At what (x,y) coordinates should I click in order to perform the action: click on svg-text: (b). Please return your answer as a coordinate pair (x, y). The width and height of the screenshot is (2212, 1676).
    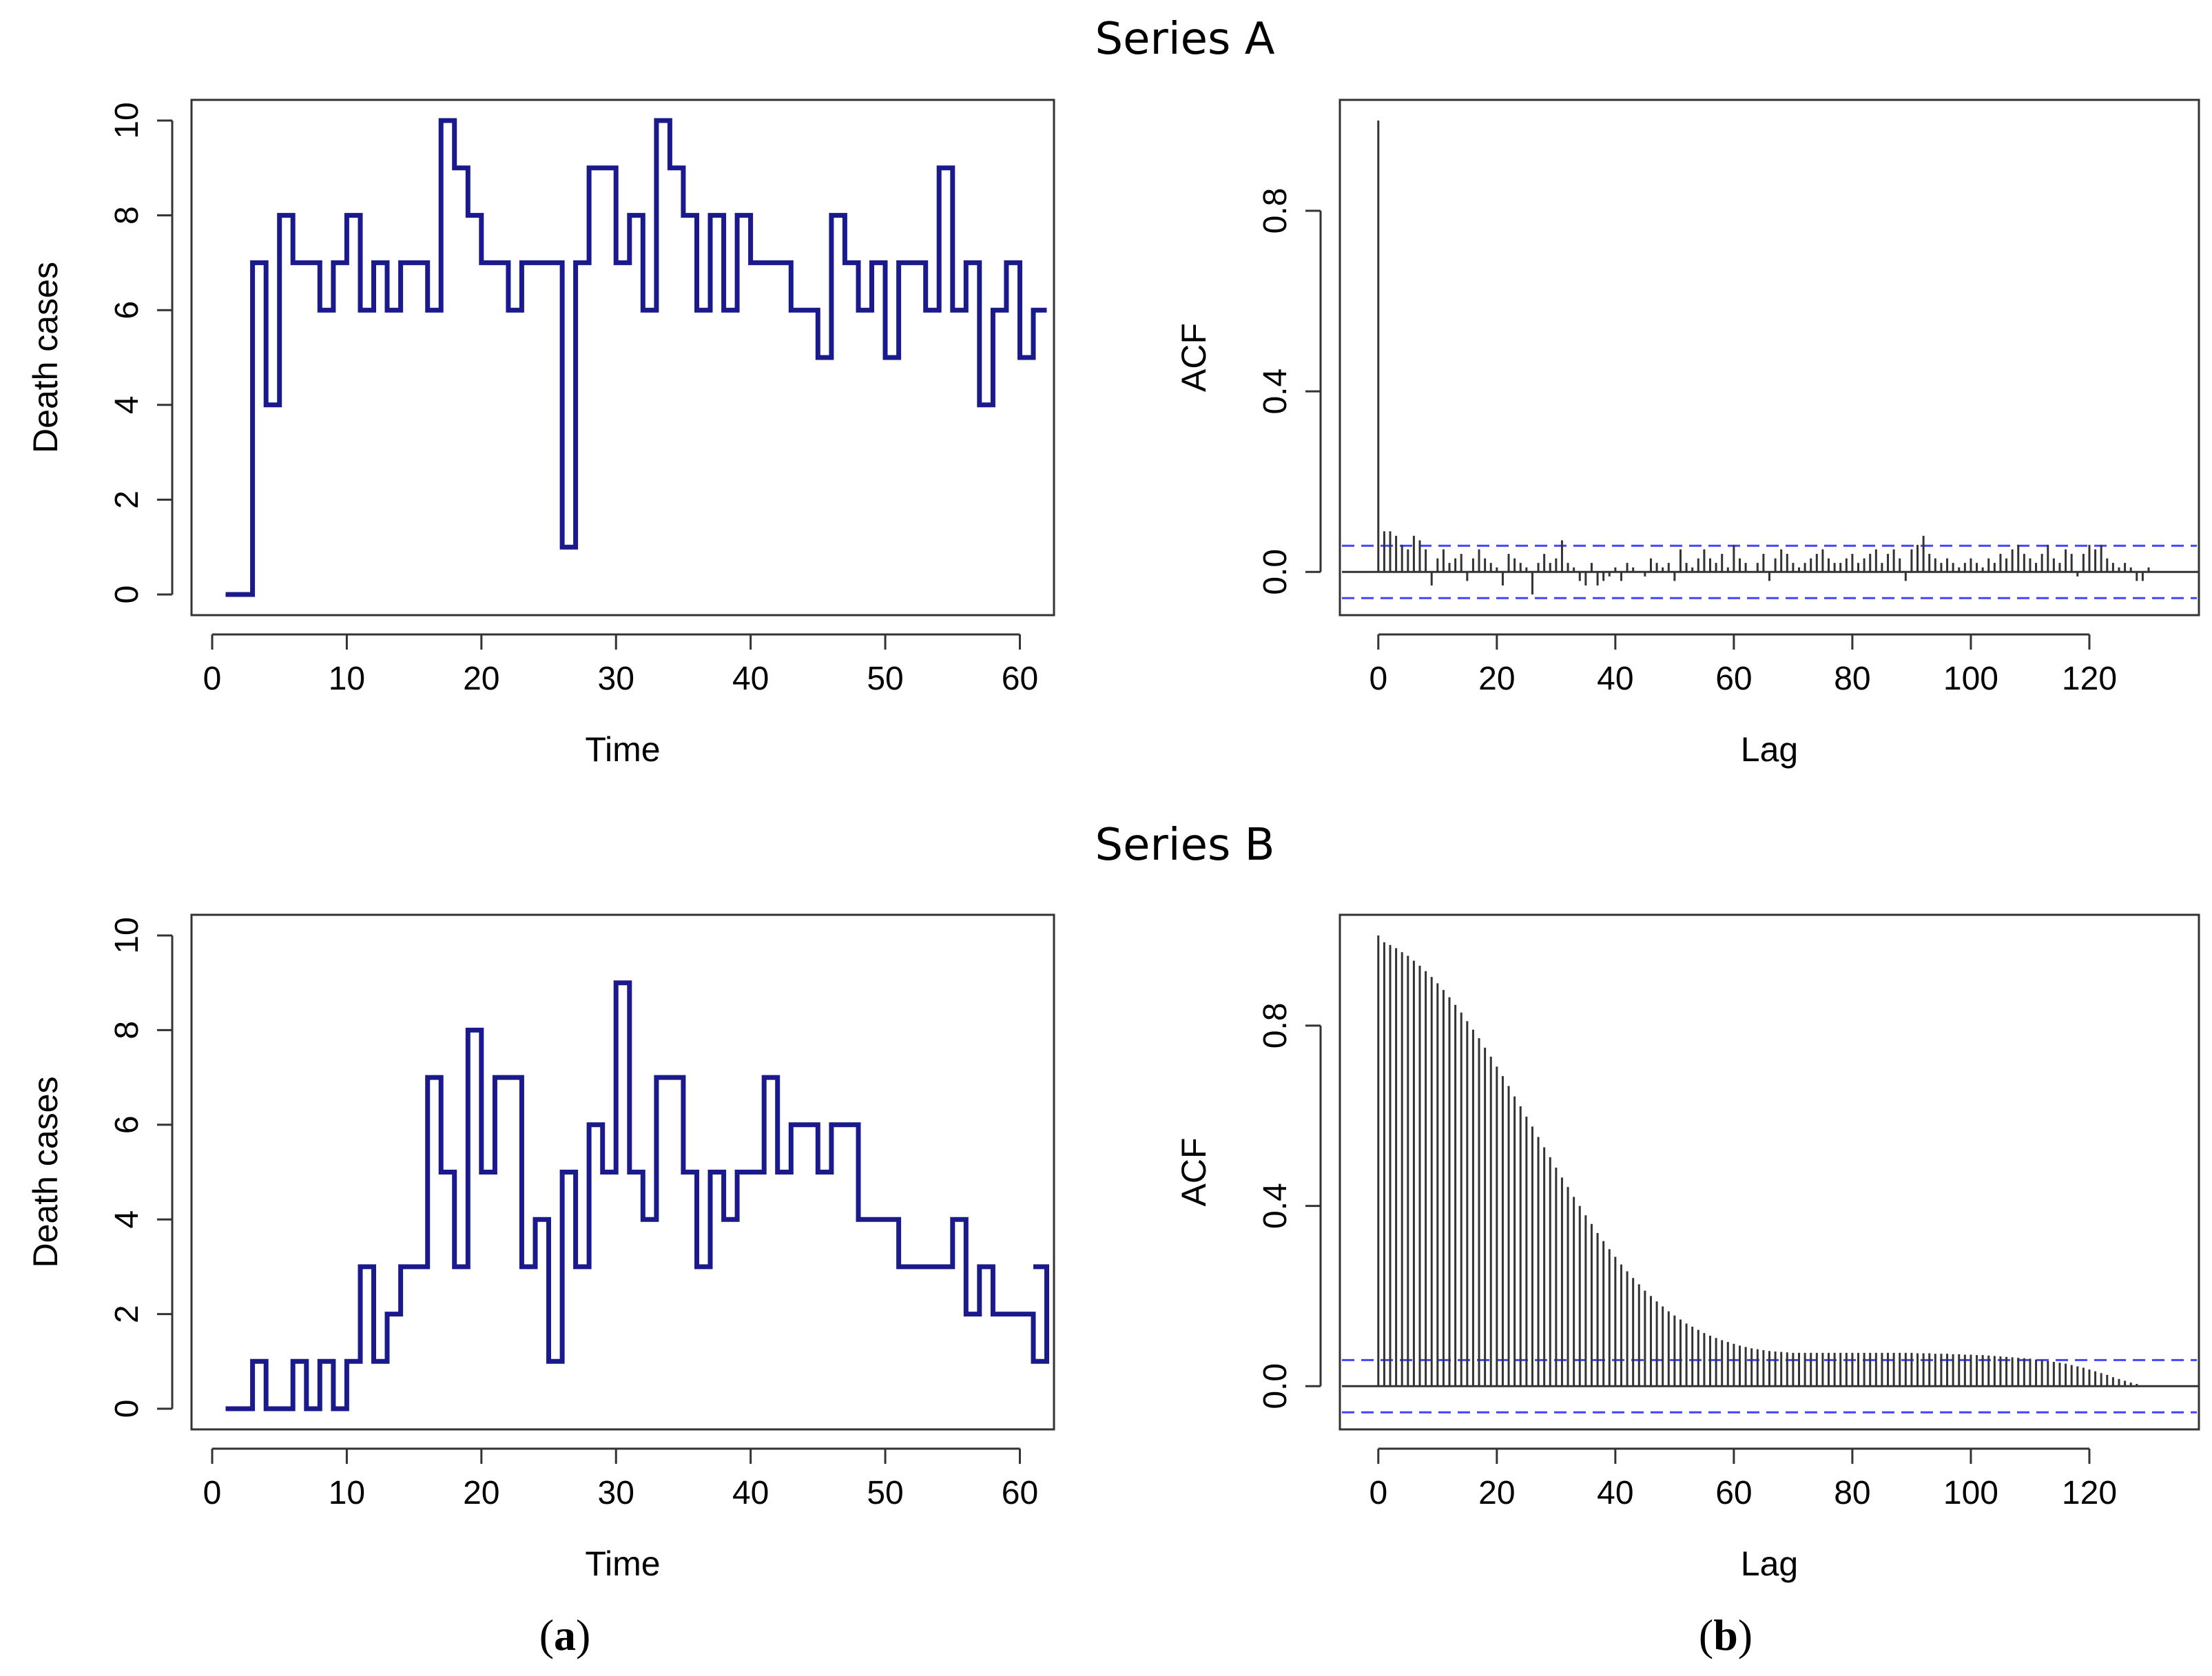
    Looking at the image, I should click on (1726, 1635).